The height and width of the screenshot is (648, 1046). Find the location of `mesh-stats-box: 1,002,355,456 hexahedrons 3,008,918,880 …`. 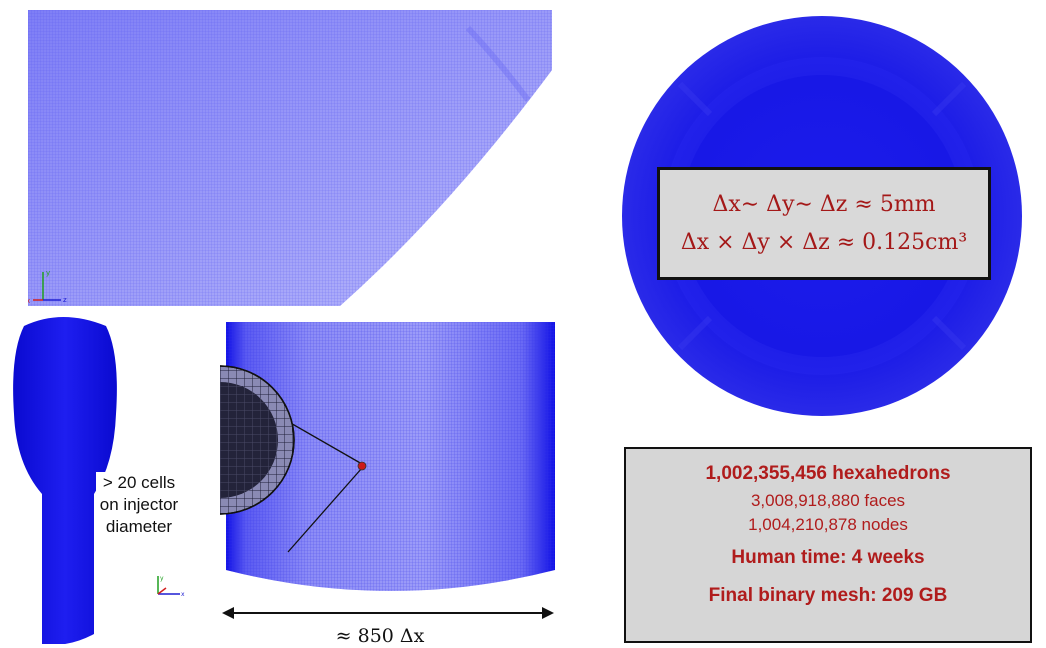

mesh-stats-box: 1,002,355,456 hexahedrons 3,008,918,880 … is located at coordinates (828, 545).